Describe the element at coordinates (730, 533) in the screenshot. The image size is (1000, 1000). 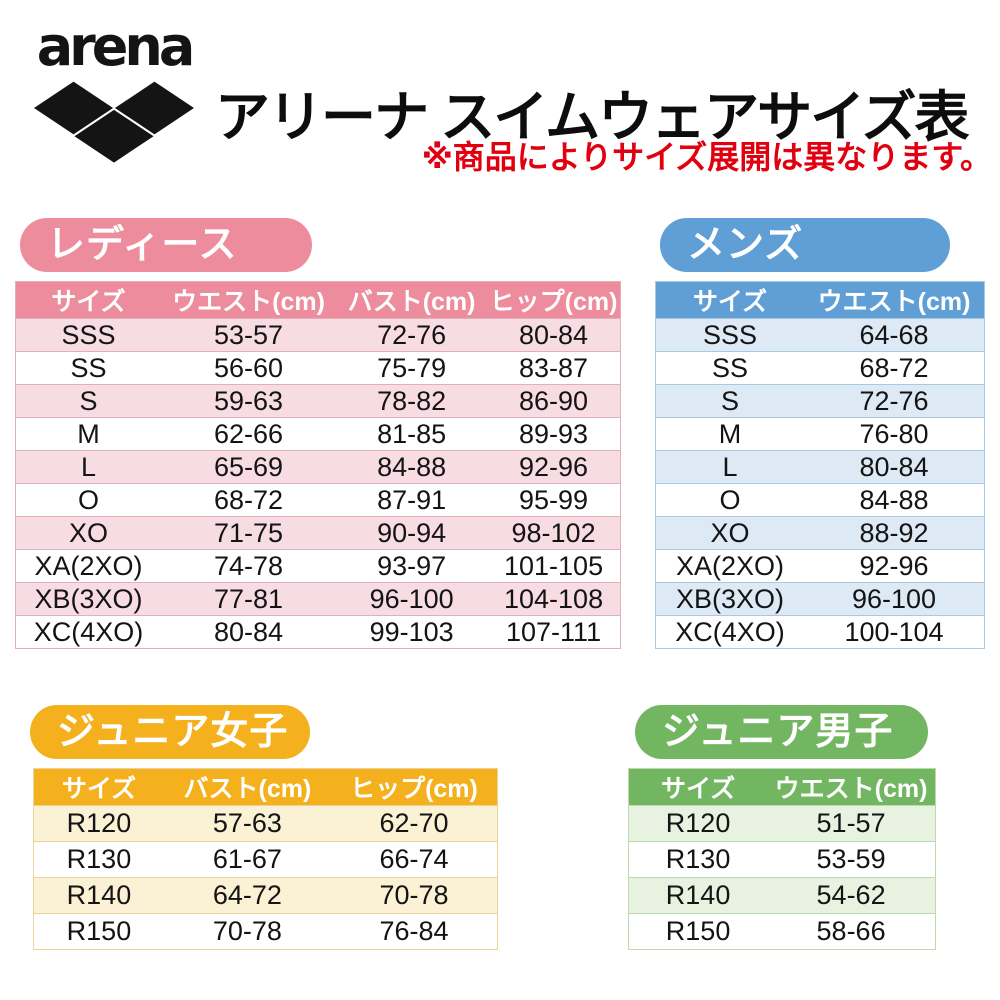
I see `size-cell: XO` at that location.